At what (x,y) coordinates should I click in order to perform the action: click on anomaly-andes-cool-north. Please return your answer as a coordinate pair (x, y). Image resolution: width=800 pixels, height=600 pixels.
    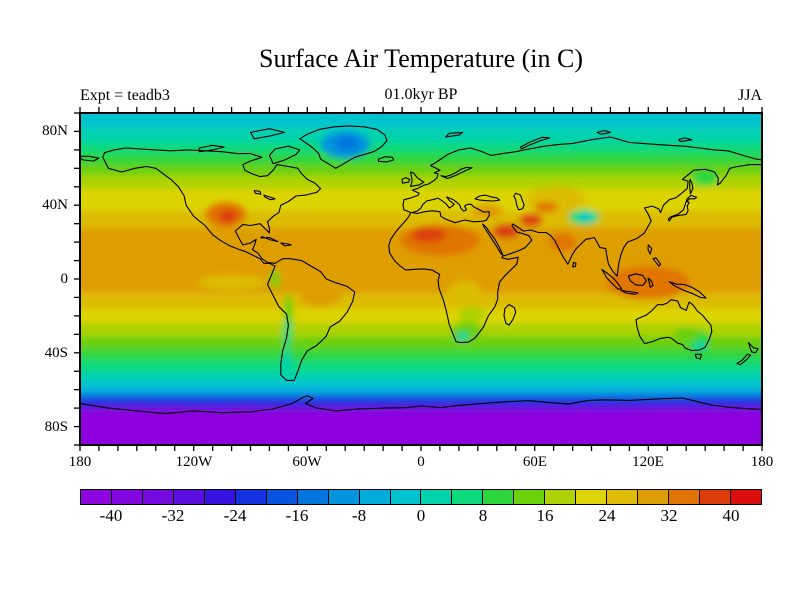
    Looking at the image, I should click on (275, 279).